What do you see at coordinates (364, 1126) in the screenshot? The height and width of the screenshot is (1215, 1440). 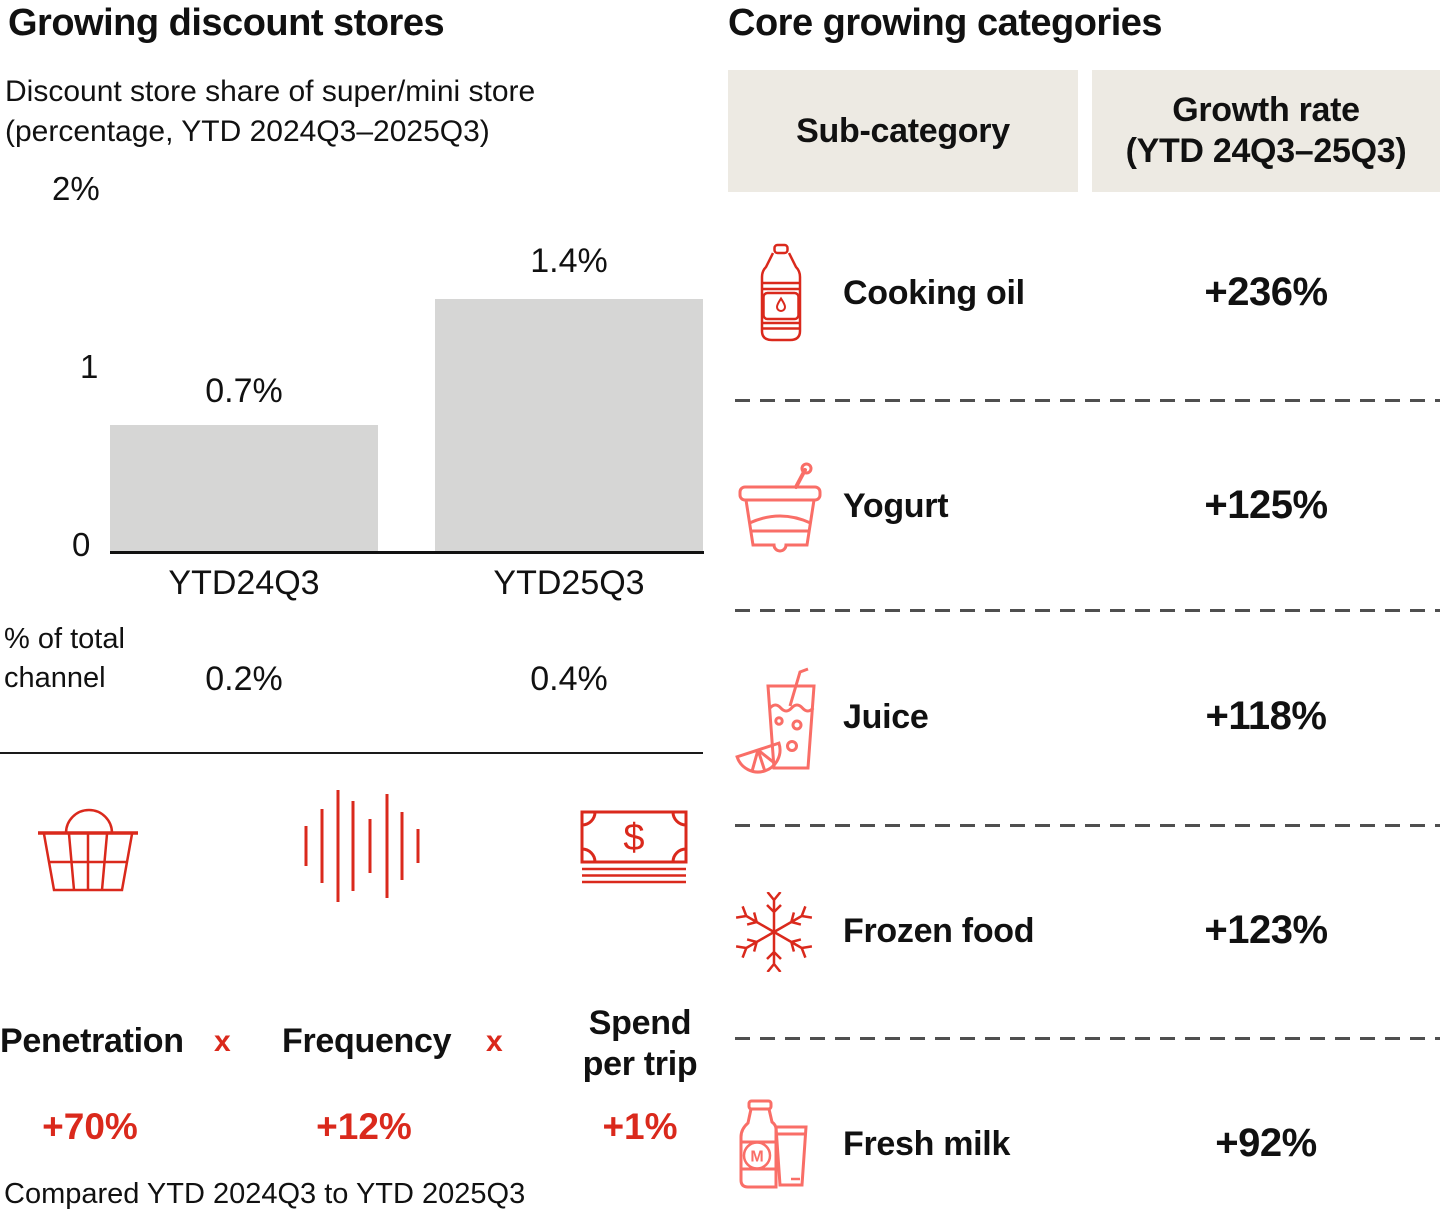 I see `frequency-value: +12%` at bounding box center [364, 1126].